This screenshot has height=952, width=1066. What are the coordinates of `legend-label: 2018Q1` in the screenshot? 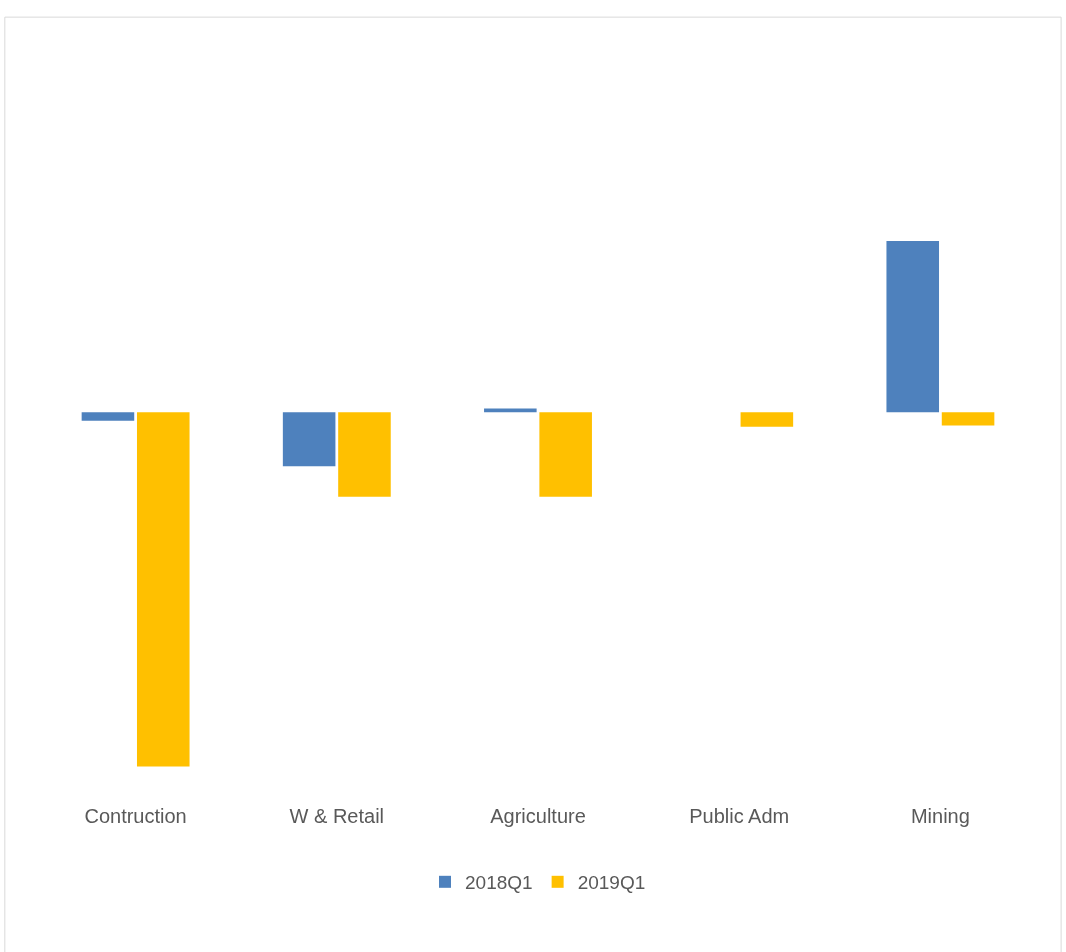 It's located at (499, 883).